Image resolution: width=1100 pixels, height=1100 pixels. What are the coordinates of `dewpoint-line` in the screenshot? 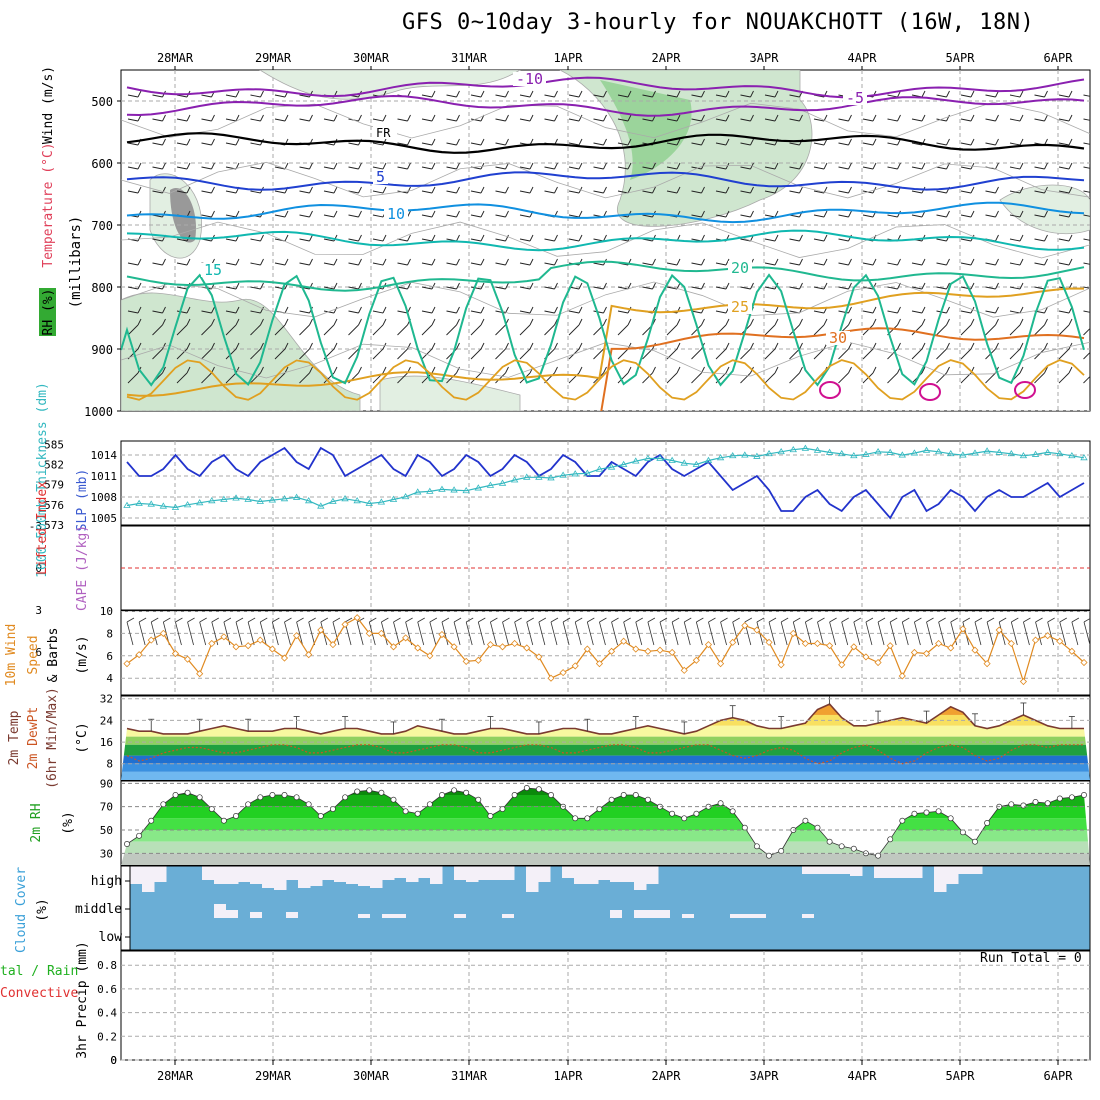 It's located at (605, 754).